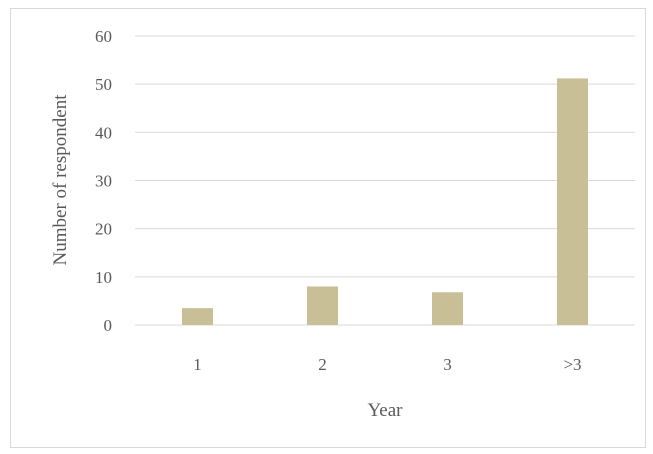 This screenshot has width=653, height=454. What do you see at coordinates (103, 229) in the screenshot?
I see `y-tick-label: 20` at bounding box center [103, 229].